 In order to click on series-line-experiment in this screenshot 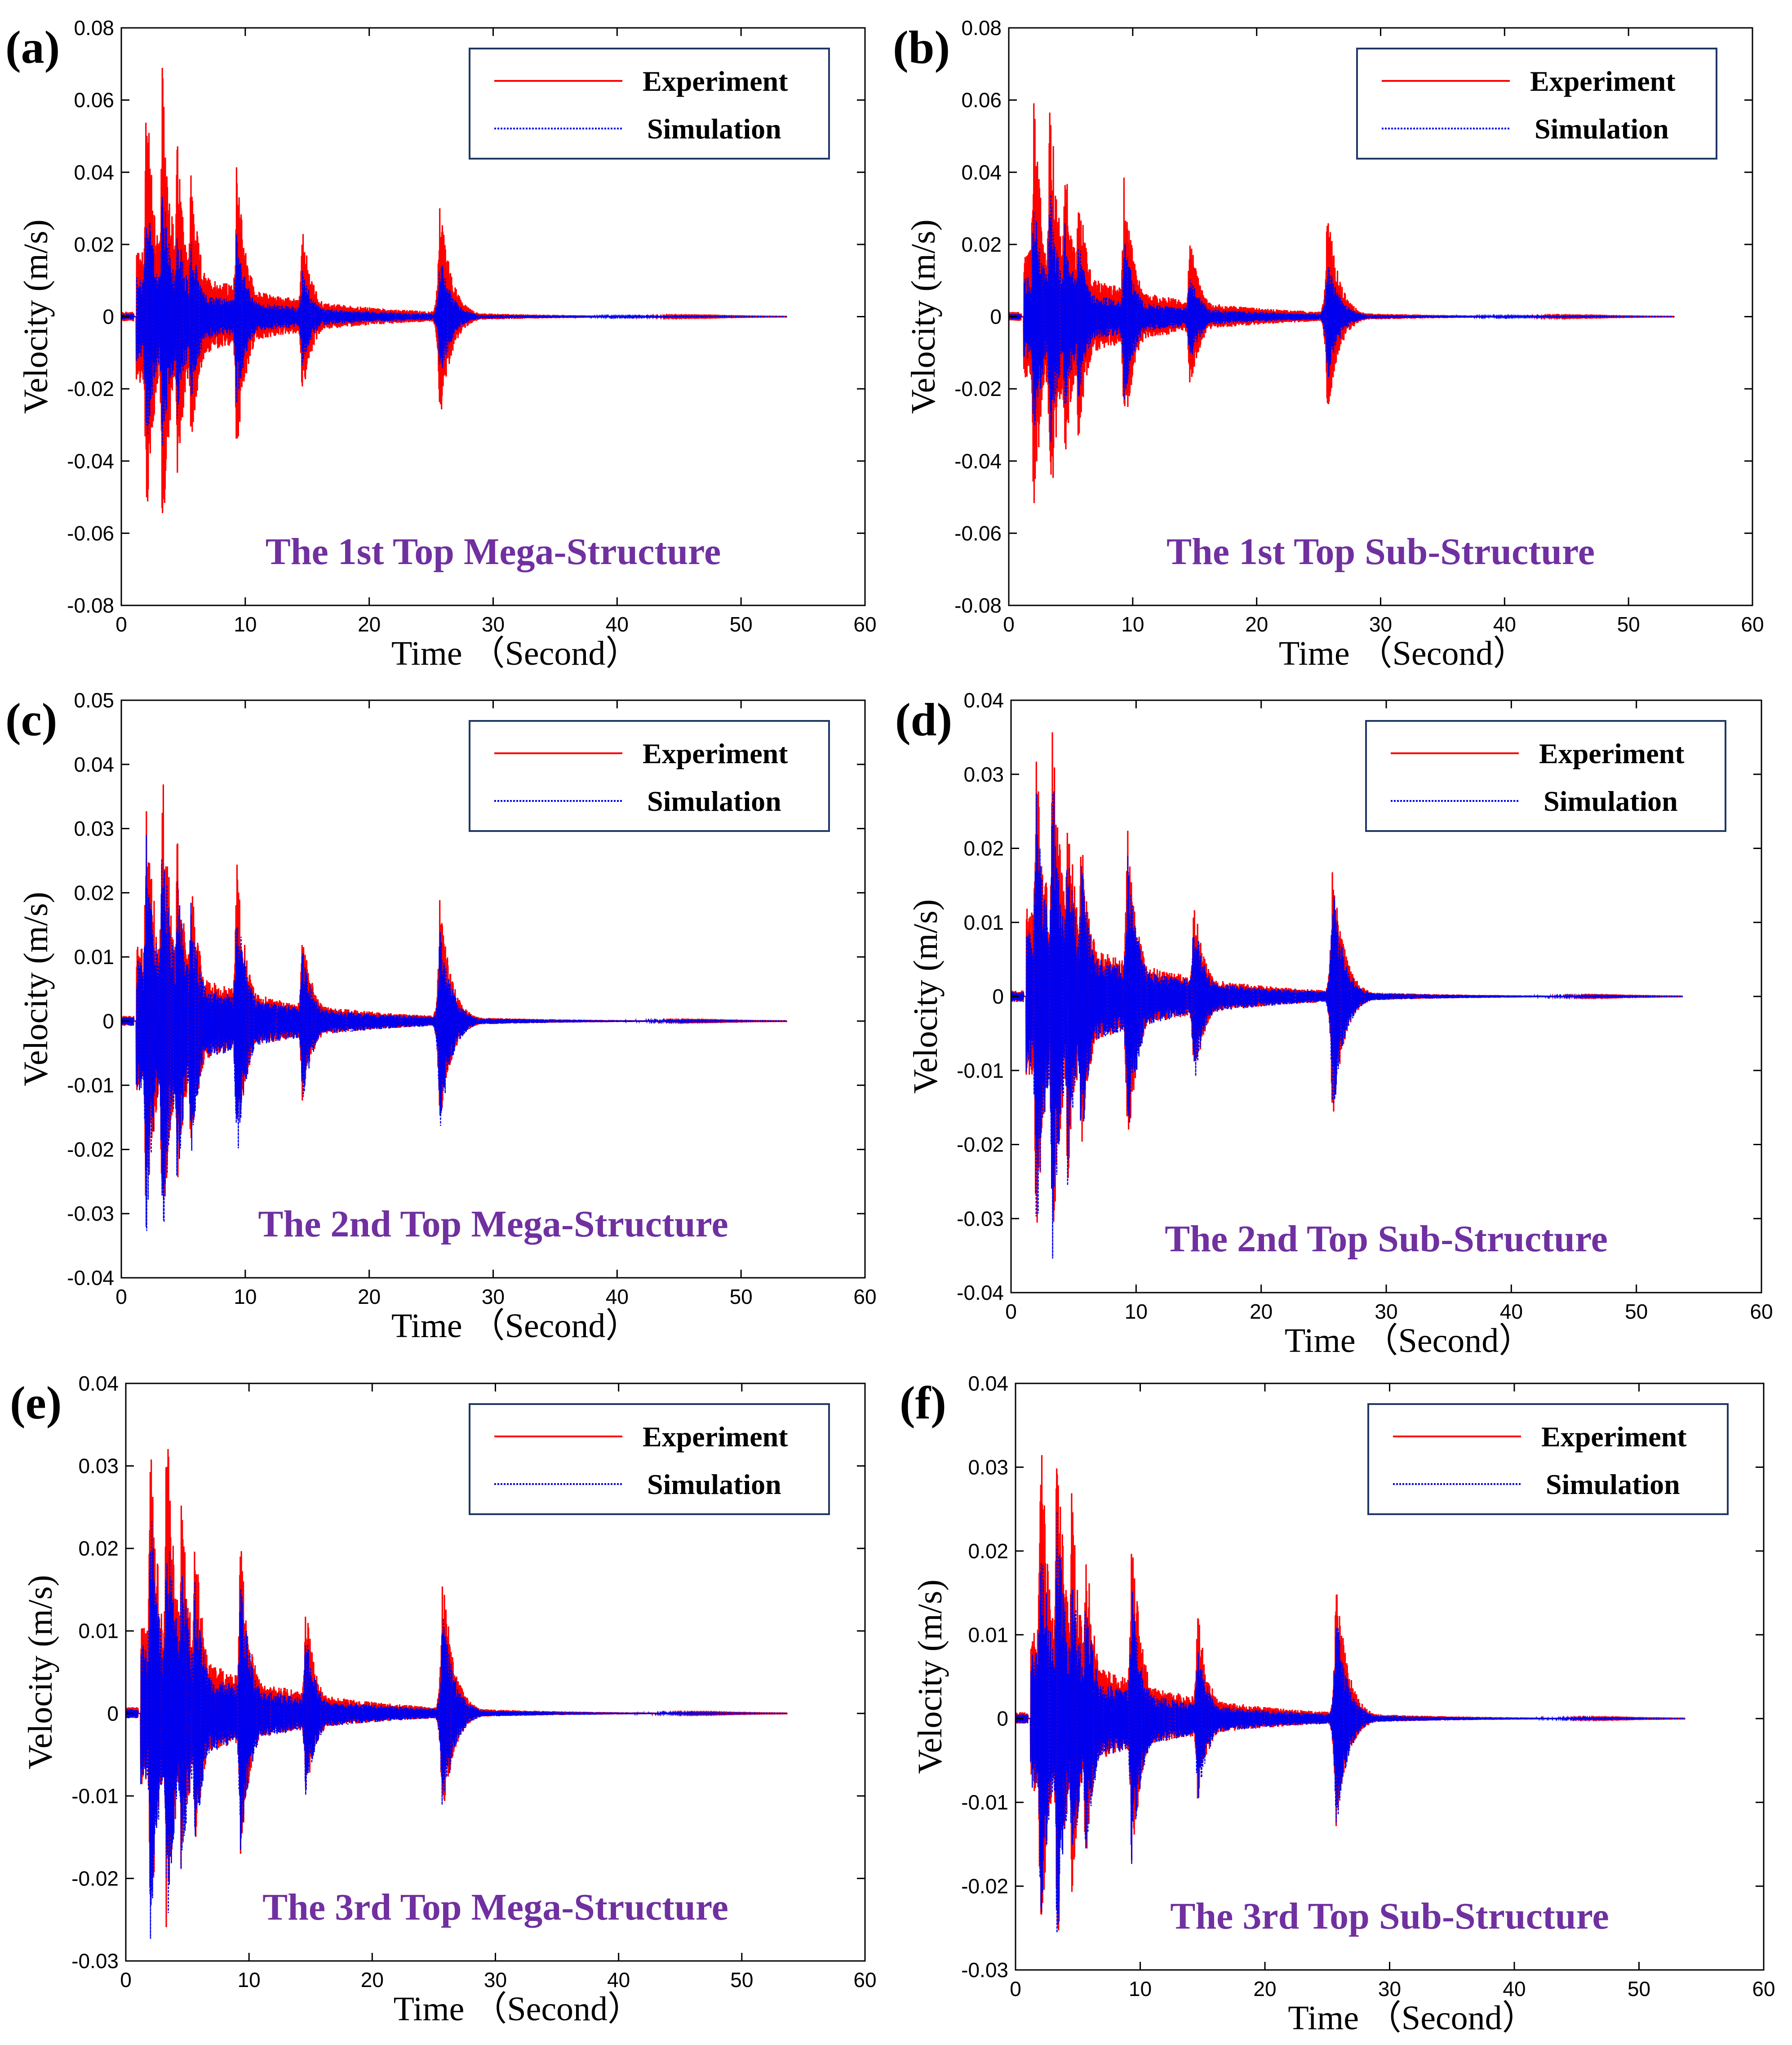, I will do `click(457, 1688)`.